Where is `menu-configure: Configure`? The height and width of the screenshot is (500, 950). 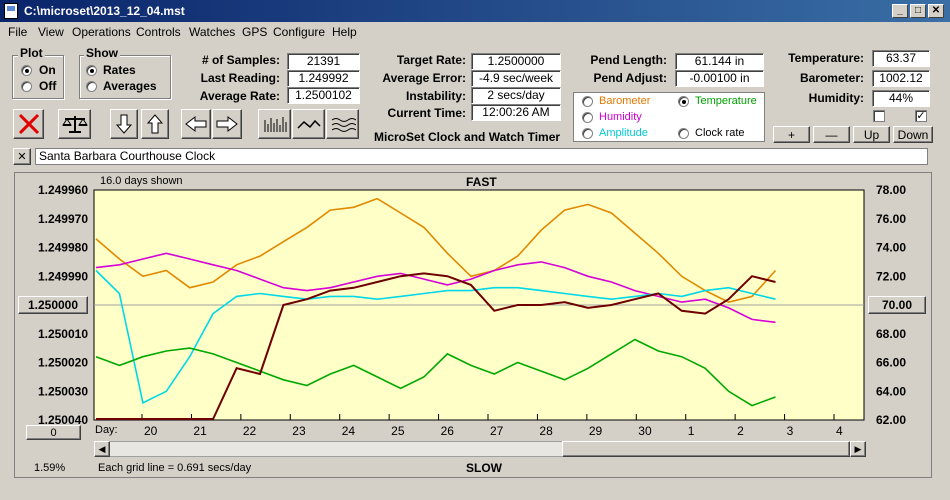 menu-configure: Configure is located at coordinates (299, 32).